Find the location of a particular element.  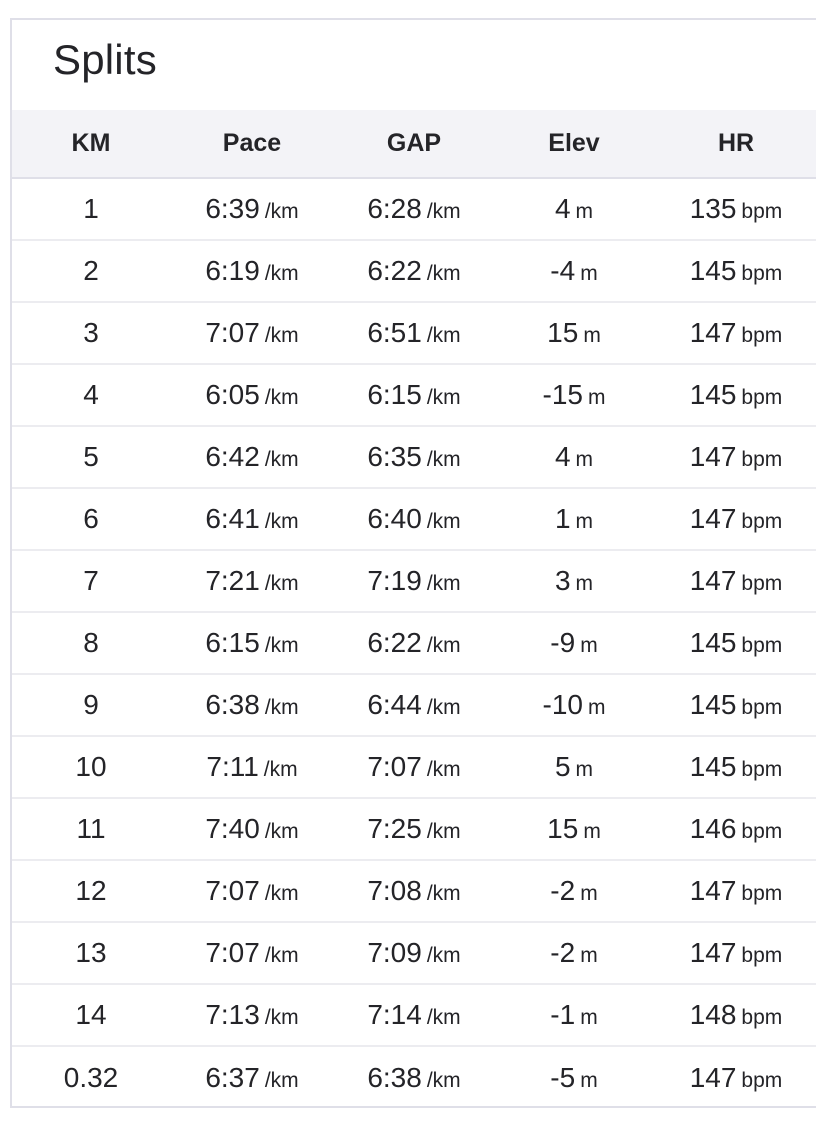

pace-cell: 6:05/km is located at coordinates (252, 395).